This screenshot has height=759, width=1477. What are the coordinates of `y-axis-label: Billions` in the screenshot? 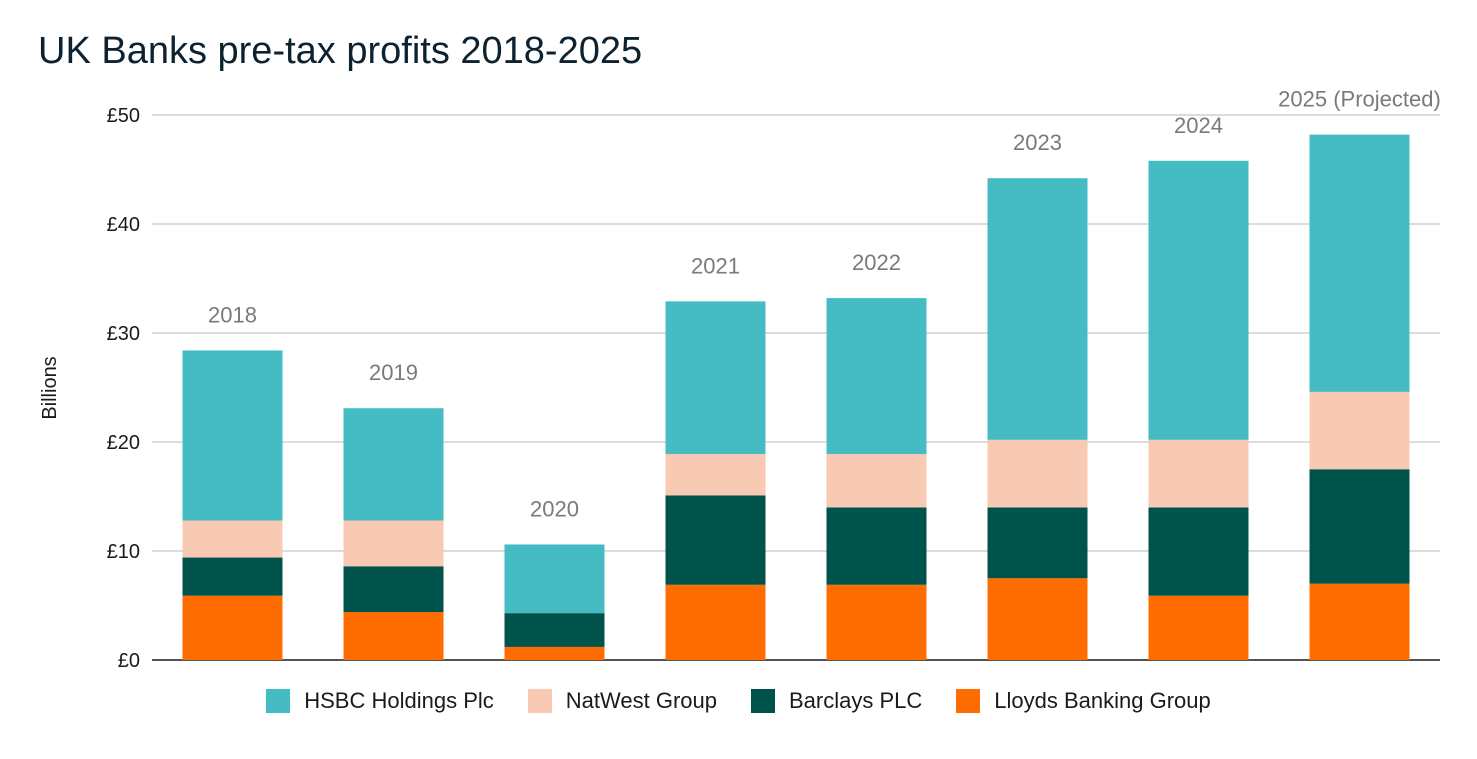 It's located at (50, 387).